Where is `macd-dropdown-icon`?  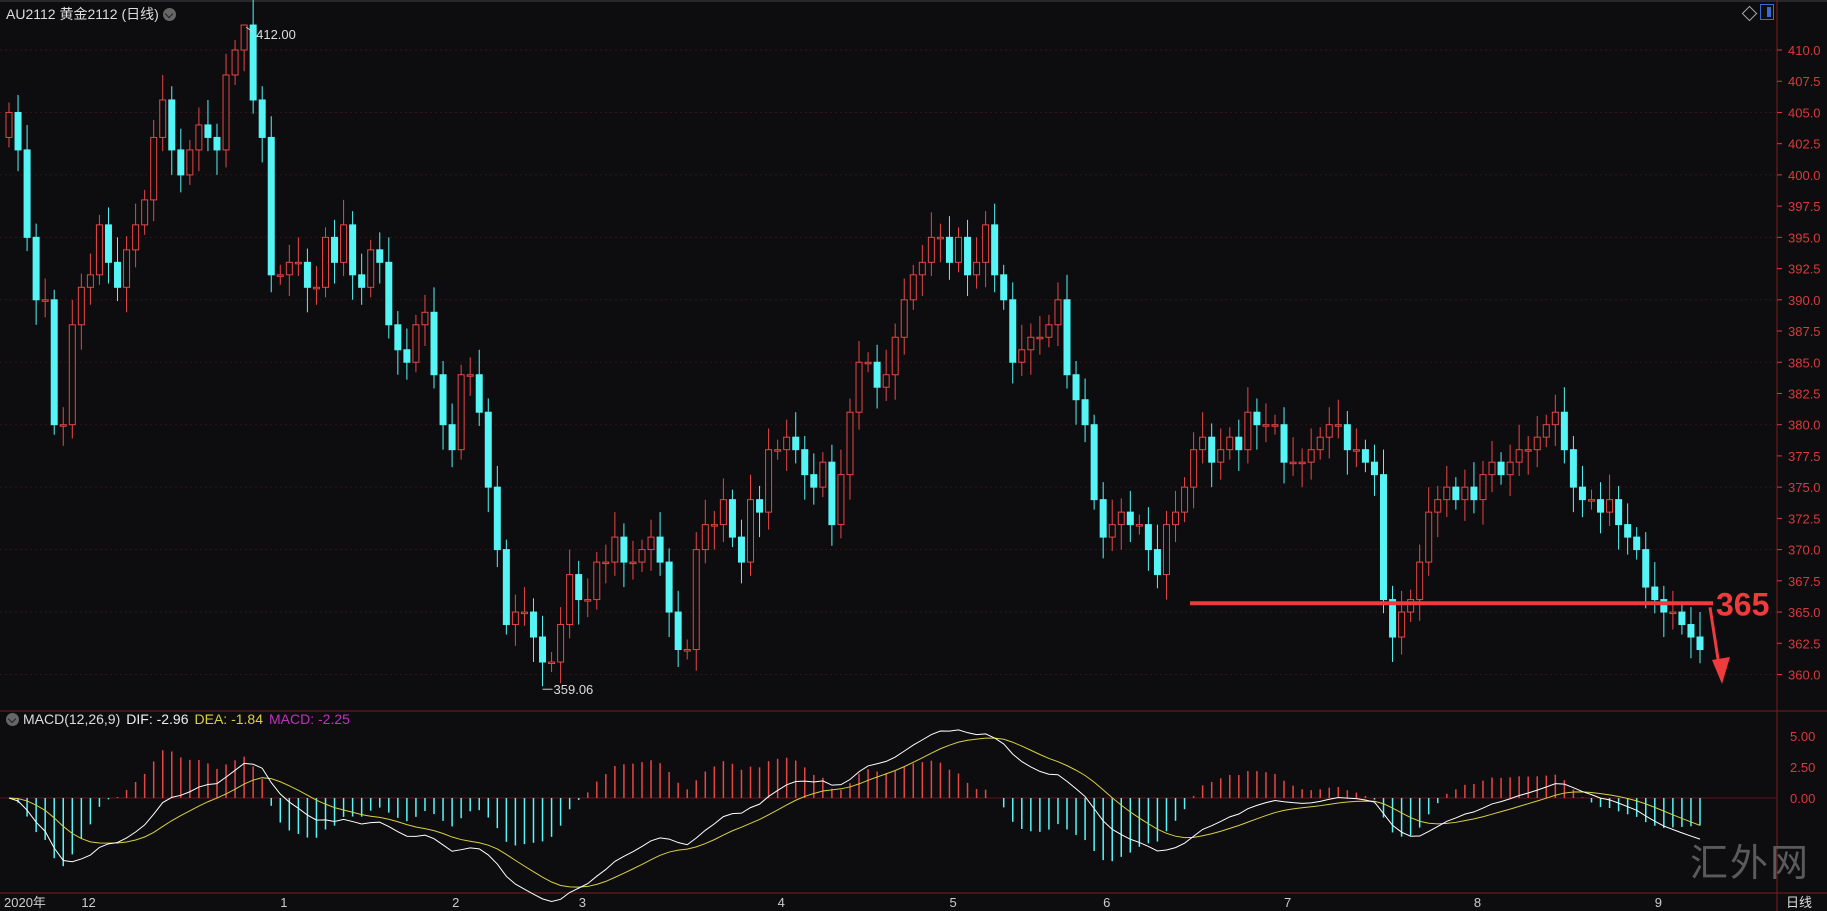
macd-dropdown-icon is located at coordinates (12, 719).